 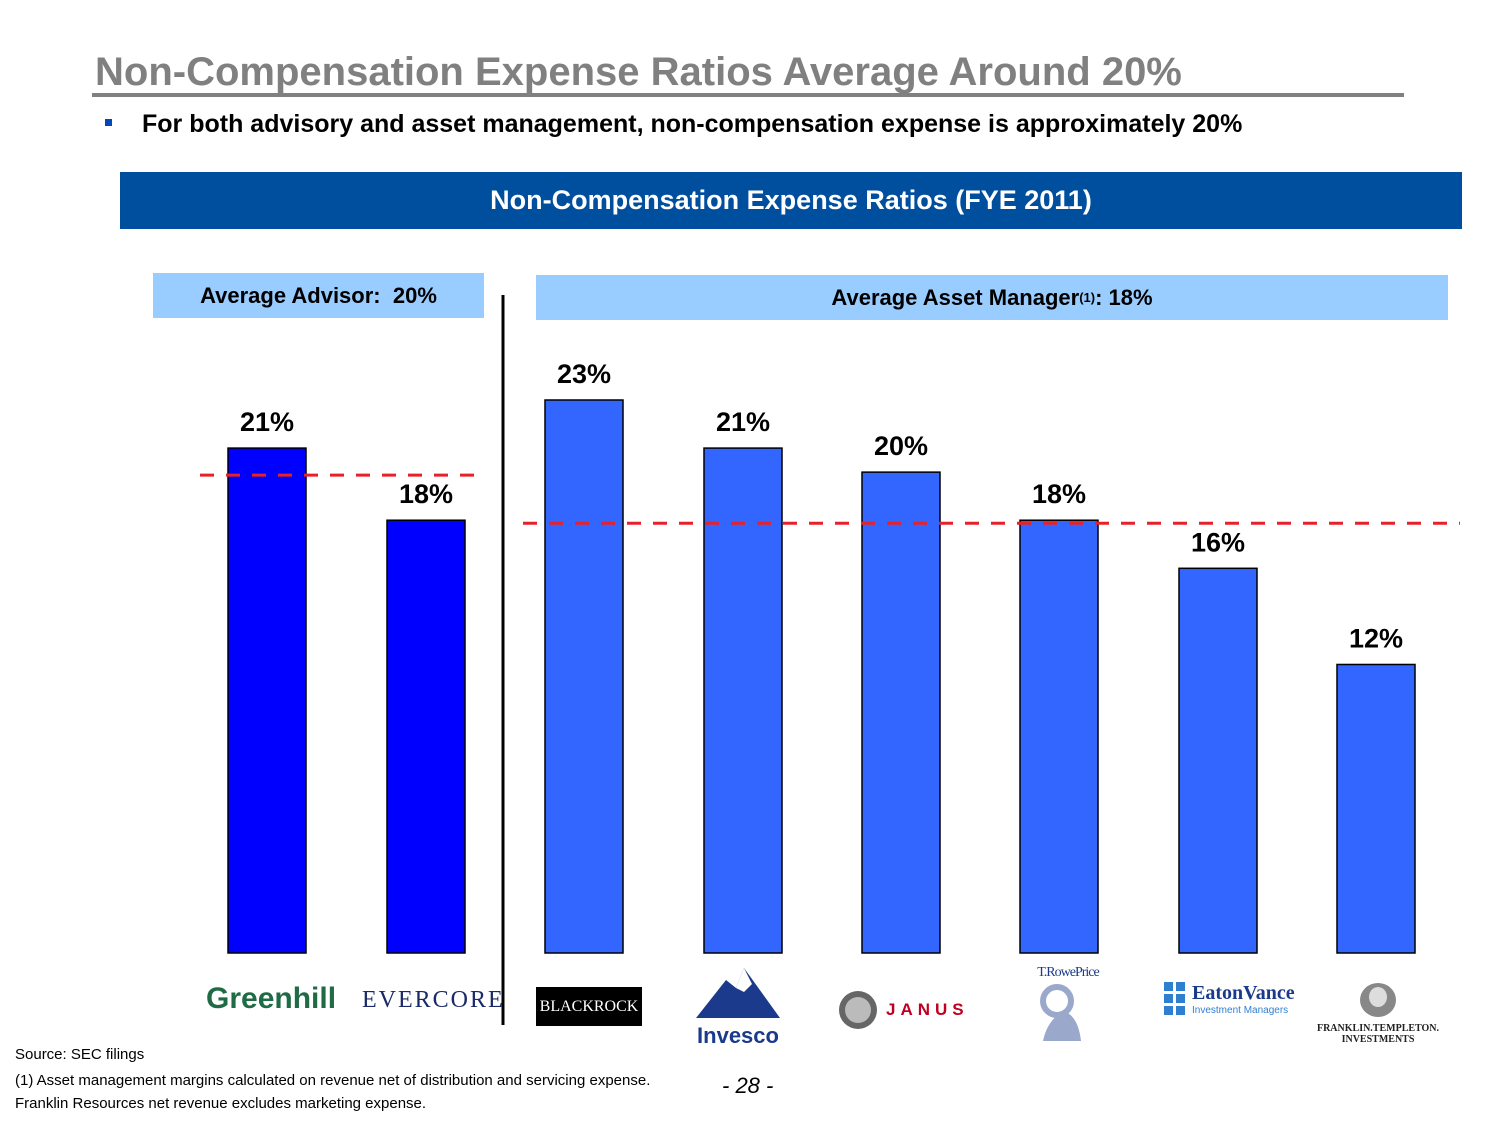 I want to click on advisor-average-box: Average Advisor: 20%, so click(x=318, y=295).